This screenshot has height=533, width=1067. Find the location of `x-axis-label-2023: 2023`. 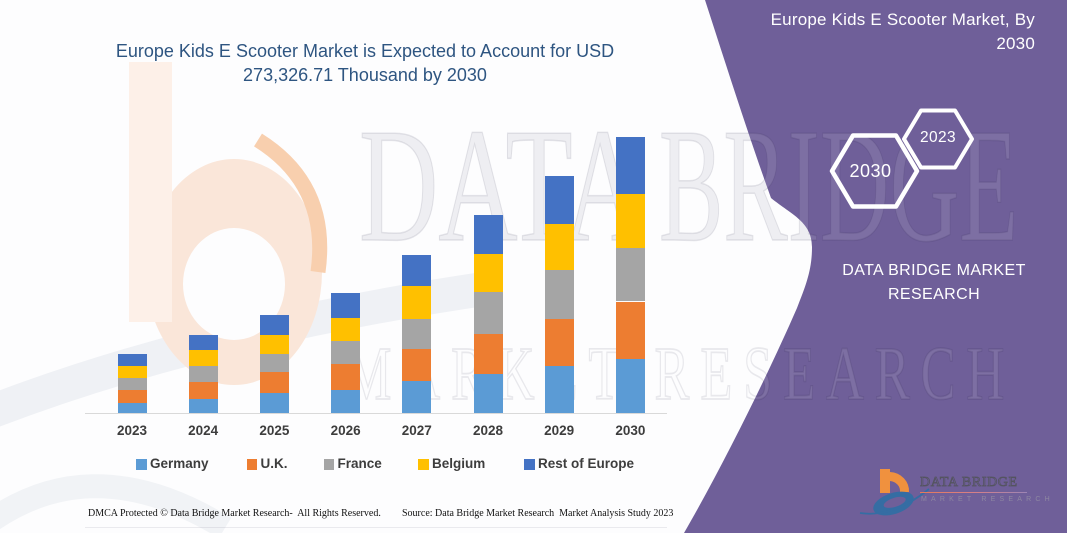

x-axis-label-2023: 2023 is located at coordinates (132, 430).